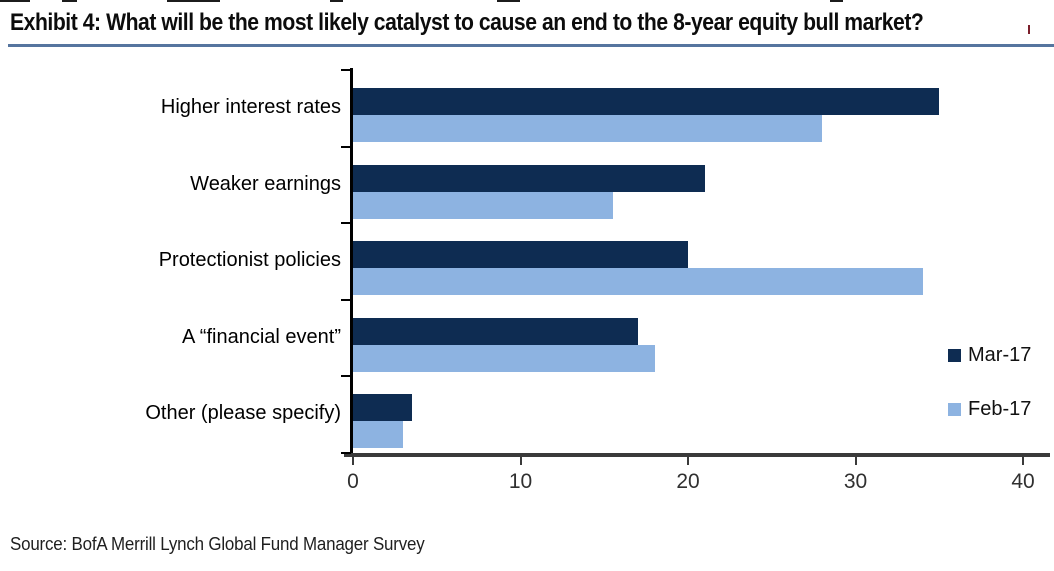 The height and width of the screenshot is (571, 1054). What do you see at coordinates (855, 481) in the screenshot?
I see `x-axis-tick-label: 30` at bounding box center [855, 481].